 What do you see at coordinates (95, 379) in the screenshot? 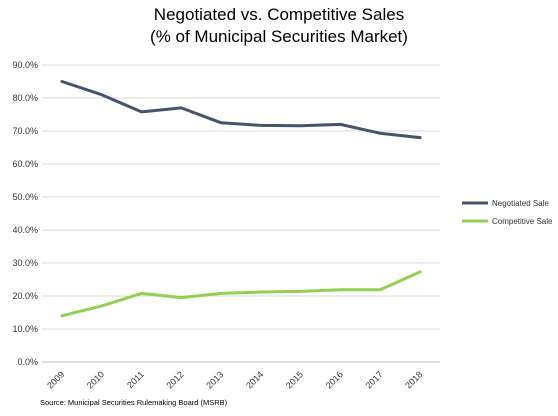
I see `x-tick-label: 2010` at bounding box center [95, 379].